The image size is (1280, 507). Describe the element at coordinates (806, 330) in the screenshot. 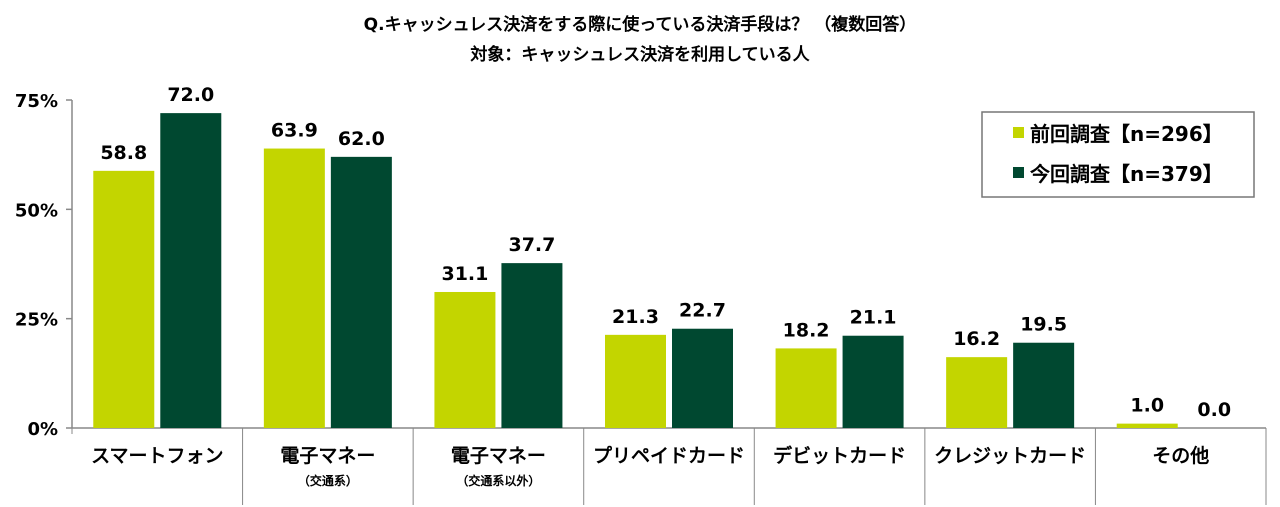

I see `data-label: 18.2` at that location.